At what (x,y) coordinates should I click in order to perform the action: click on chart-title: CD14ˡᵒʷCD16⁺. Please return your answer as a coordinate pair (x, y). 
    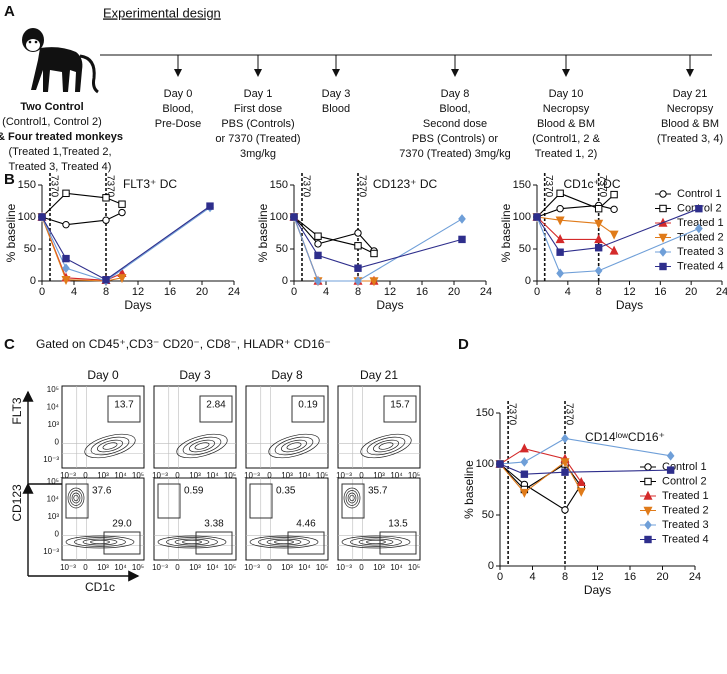
    Looking at the image, I should click on (625, 437).